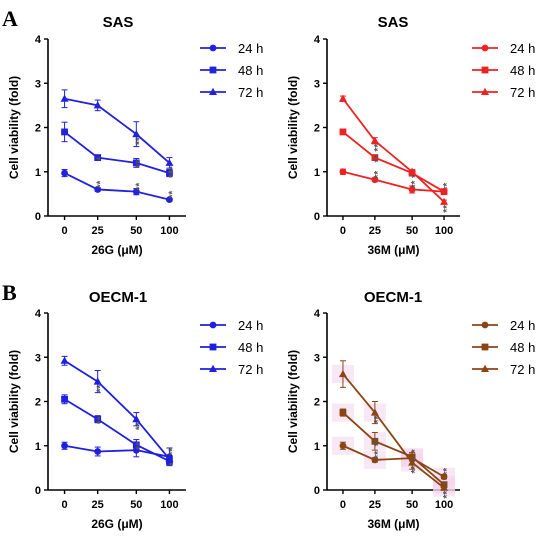  What do you see at coordinates (10, 18) in the screenshot?
I see `panel-label-a: A` at bounding box center [10, 18].